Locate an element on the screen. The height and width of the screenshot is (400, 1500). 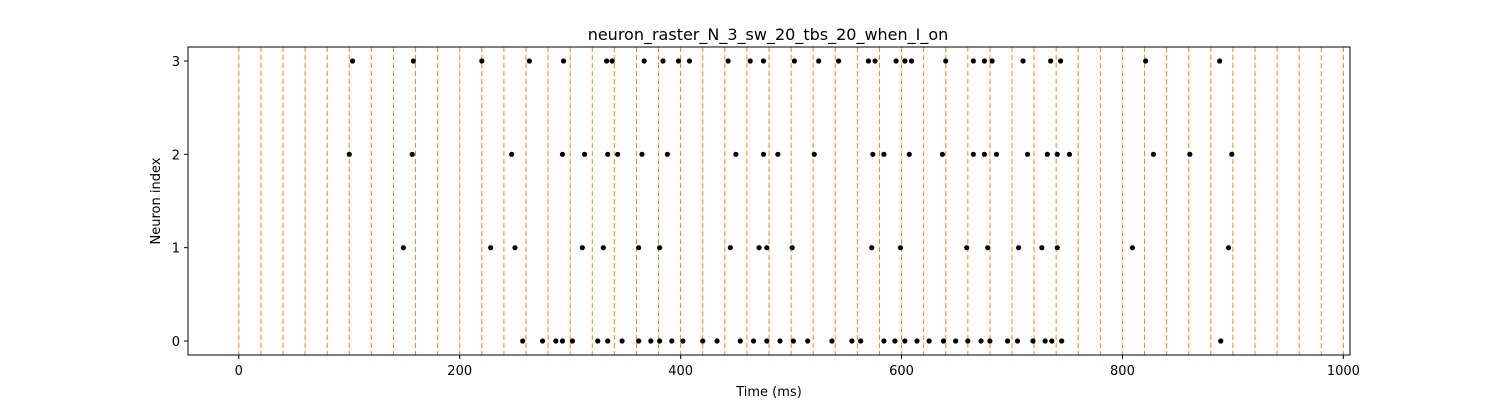
chart-title: neuron_raster_N_3_sw_20_tbs_20_when_I_on is located at coordinates (768, 35).